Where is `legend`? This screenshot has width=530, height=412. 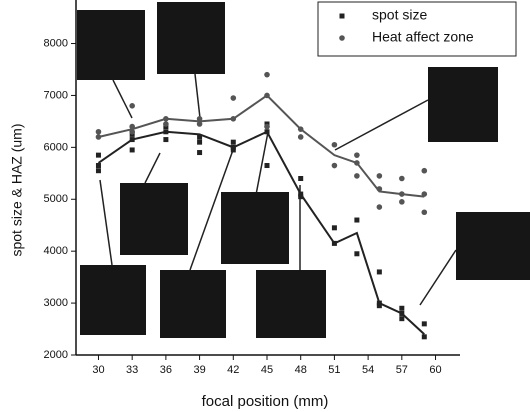
legend is located at coordinates (417, 29).